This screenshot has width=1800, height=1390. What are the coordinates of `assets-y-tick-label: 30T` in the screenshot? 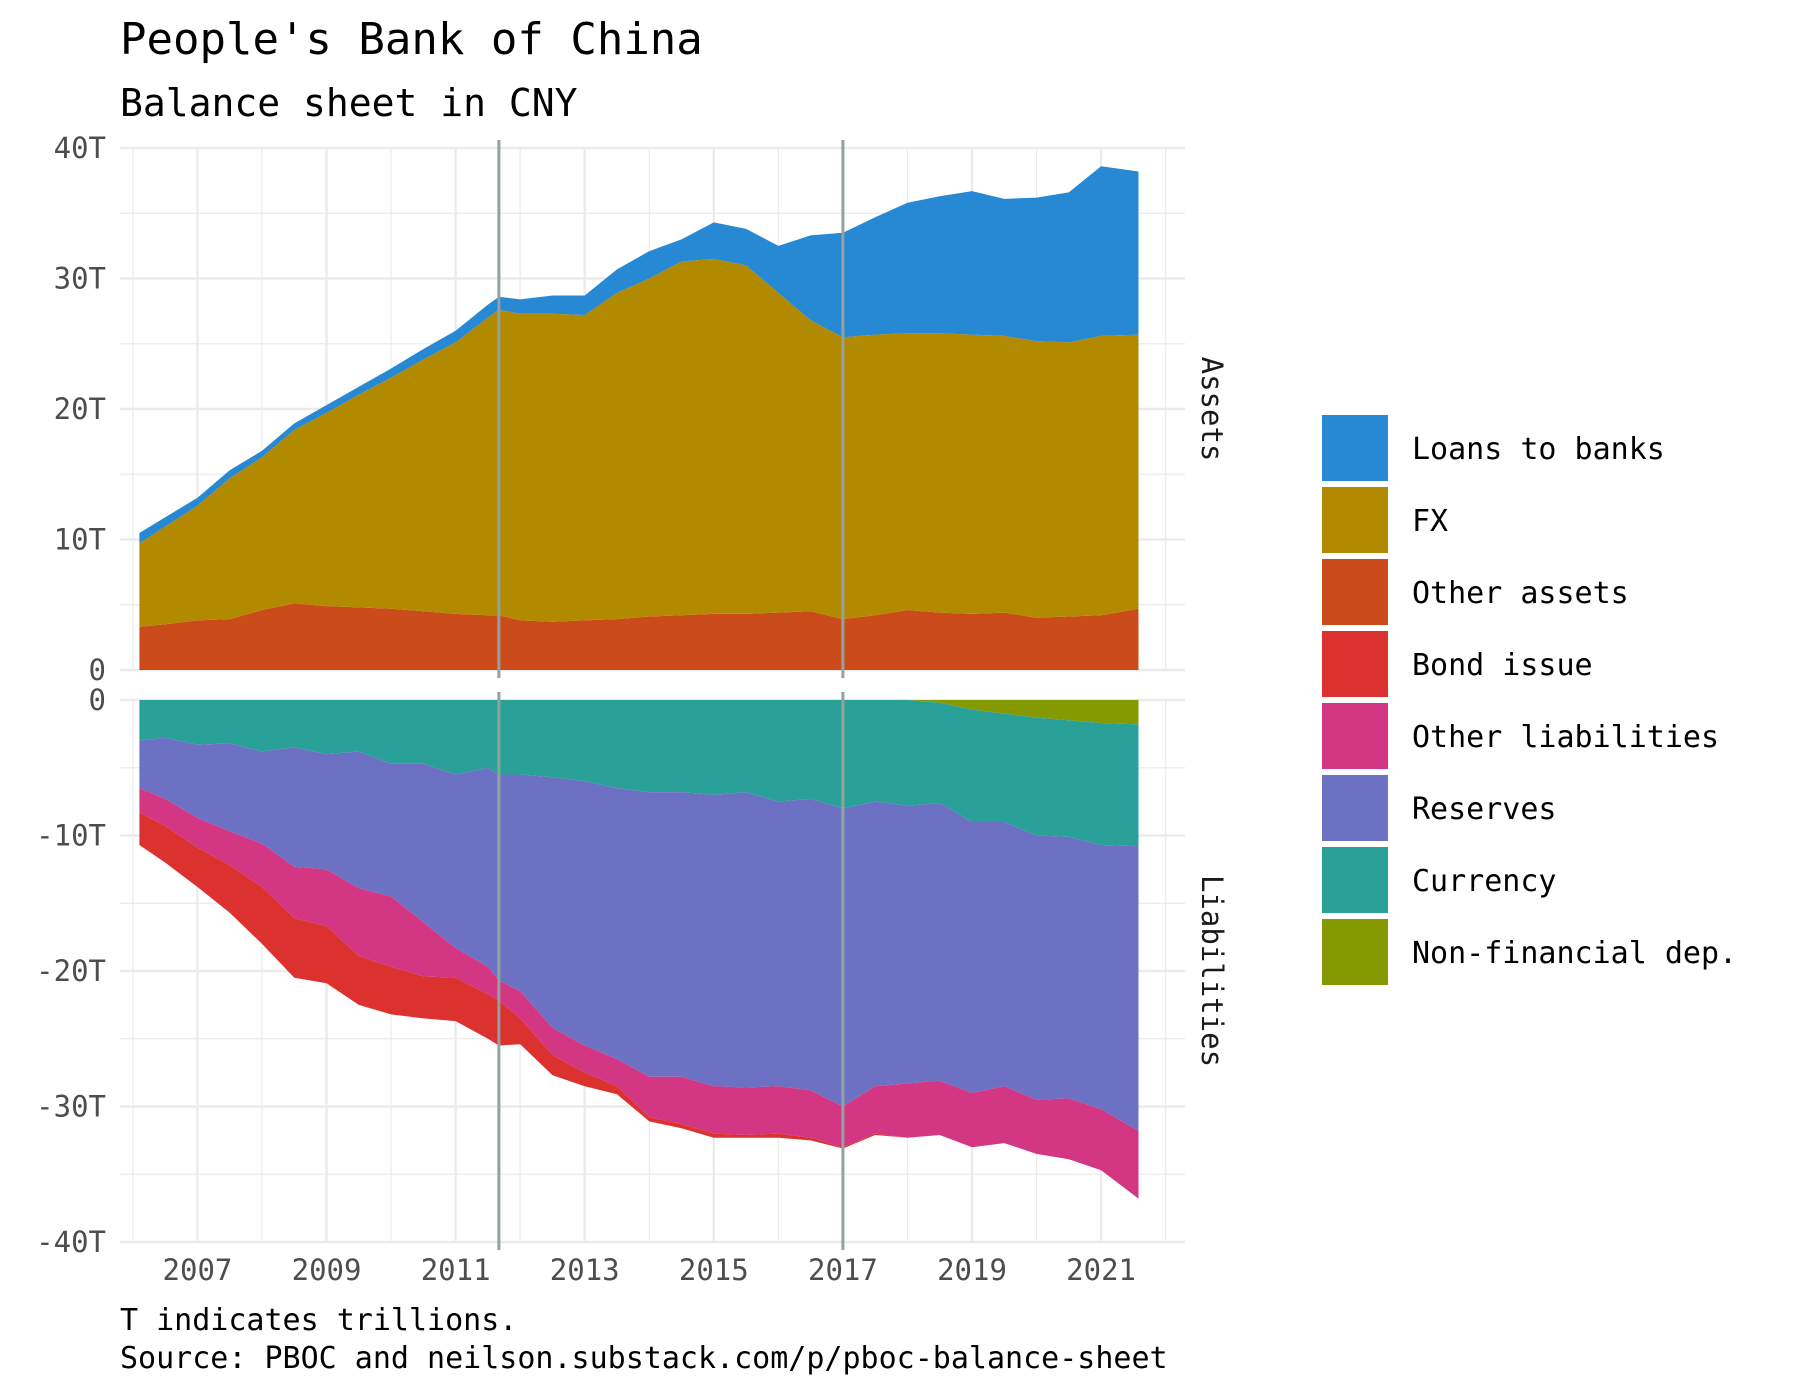 It's located at (80, 279).